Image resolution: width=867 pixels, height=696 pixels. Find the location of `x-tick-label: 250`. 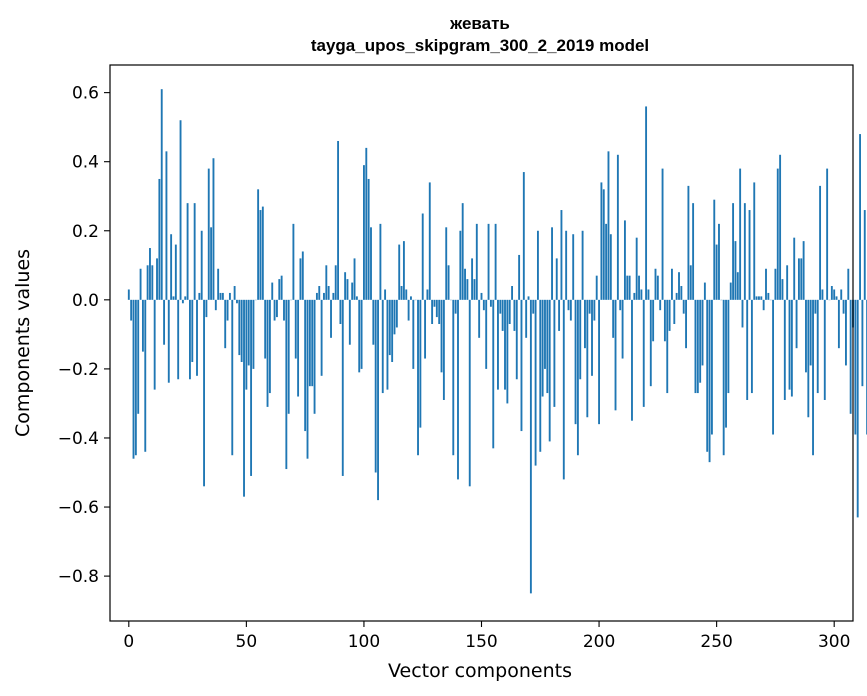

x-tick-label: 250 is located at coordinates (716, 642).